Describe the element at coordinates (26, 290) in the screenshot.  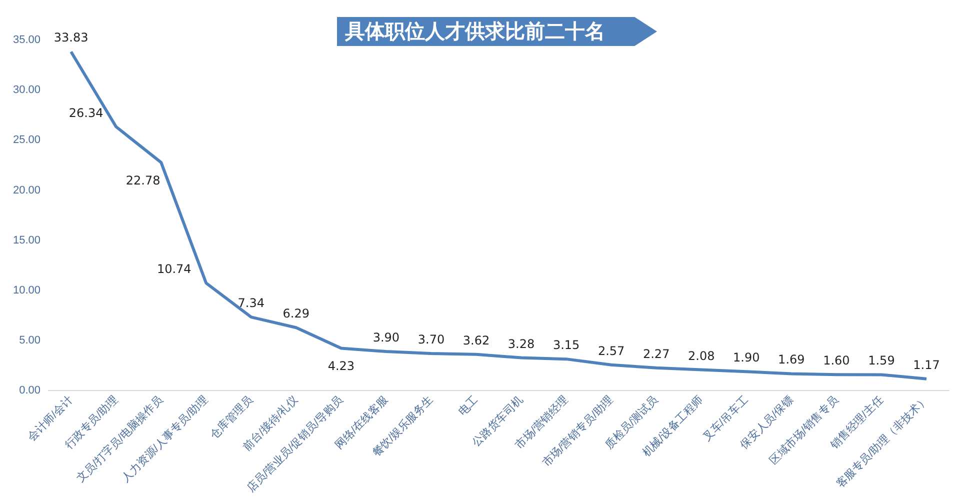
I see `y-tick-label: 10.00` at that location.